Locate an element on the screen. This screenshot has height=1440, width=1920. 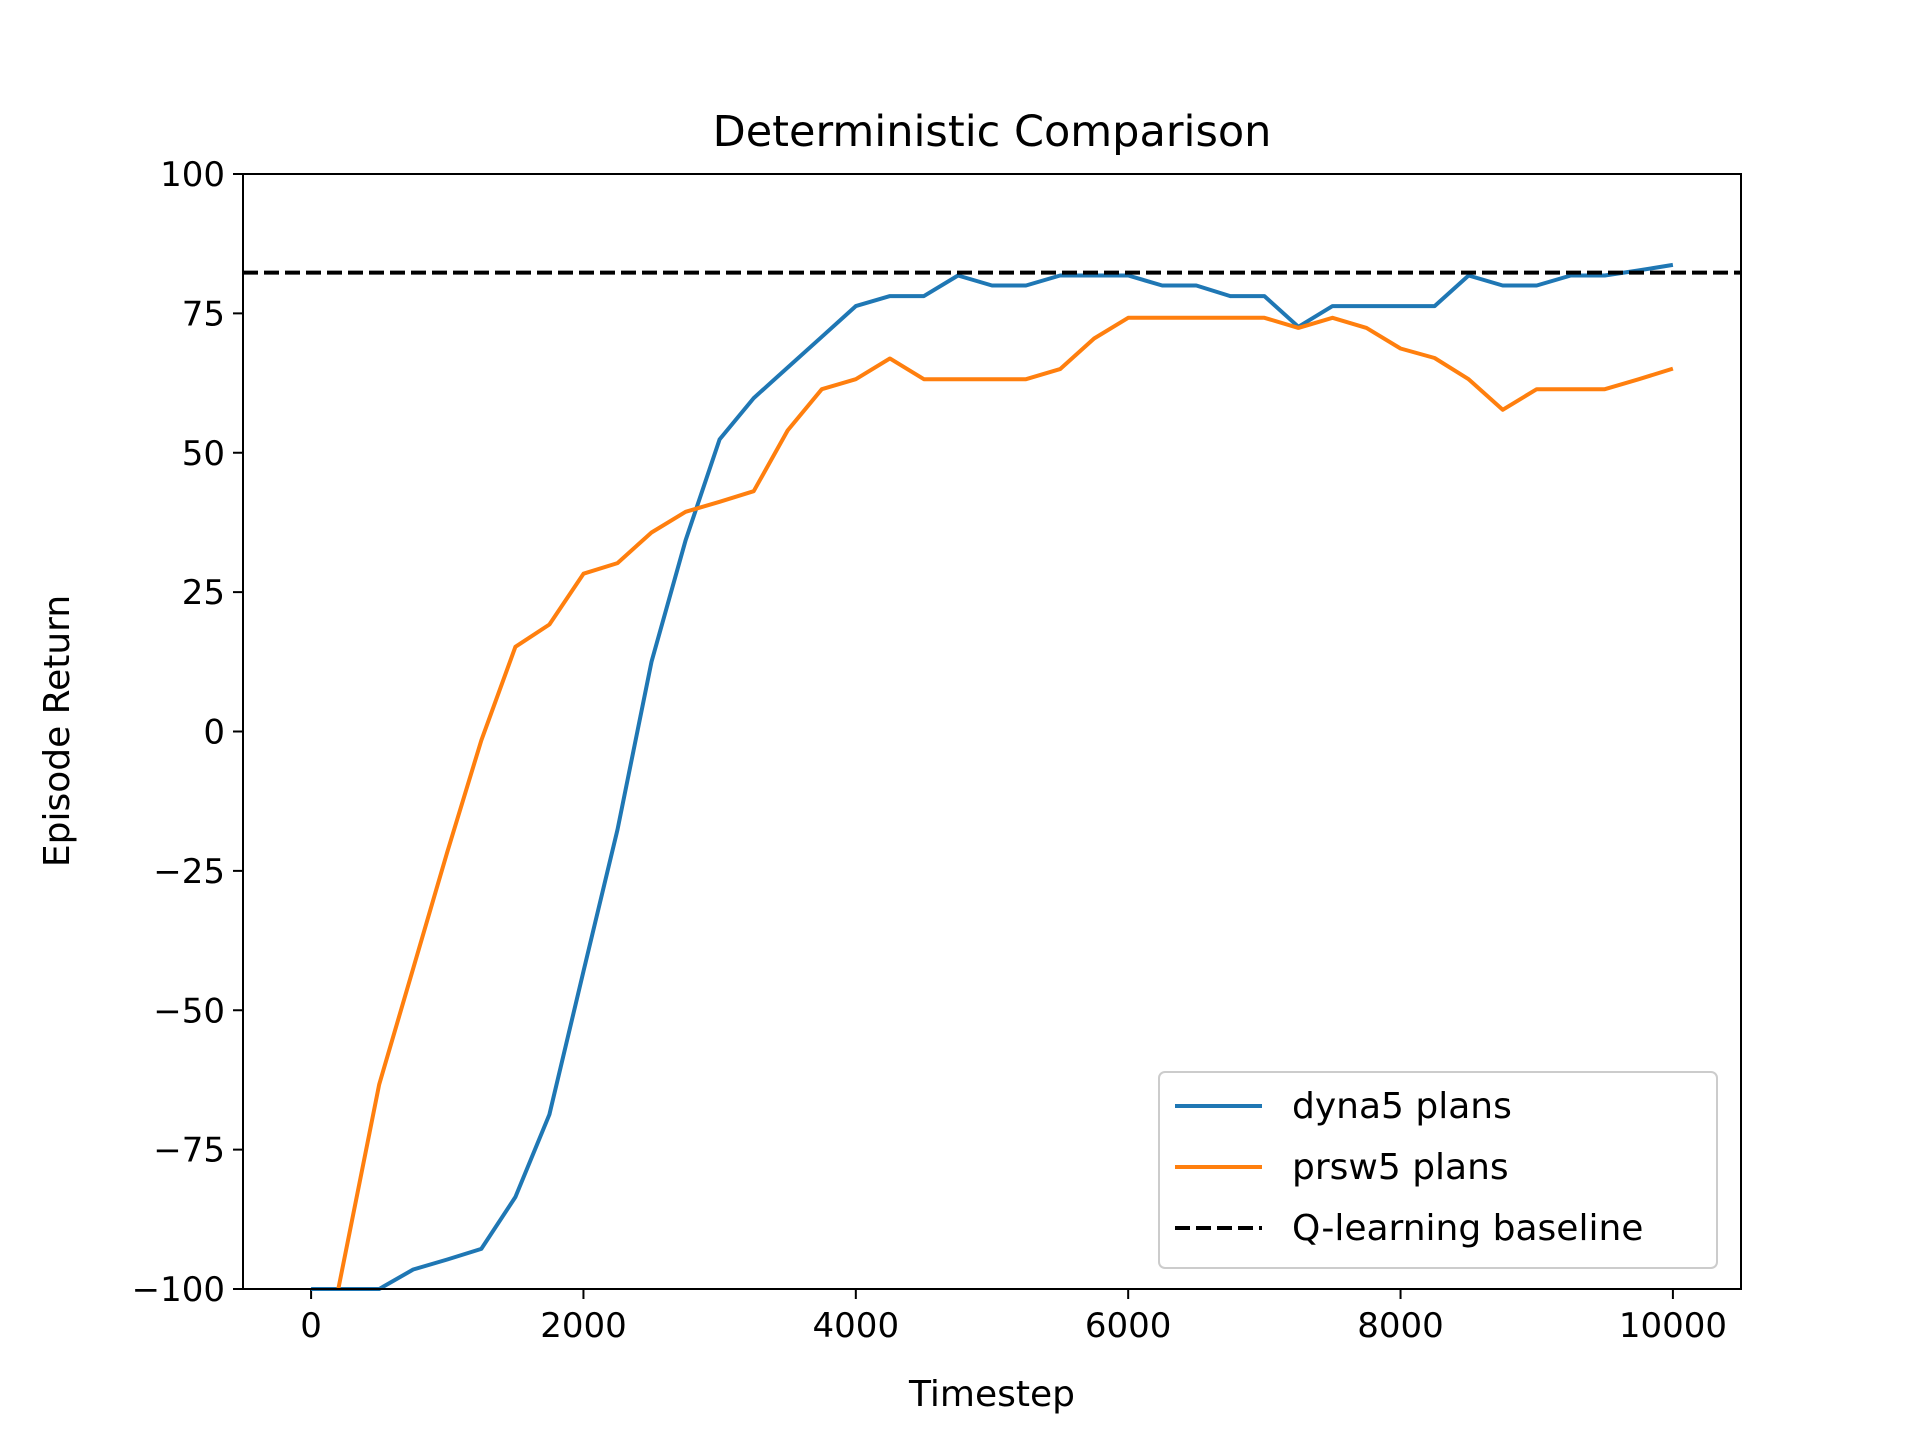
y-tick-label: −50 is located at coordinates (189, 1011).